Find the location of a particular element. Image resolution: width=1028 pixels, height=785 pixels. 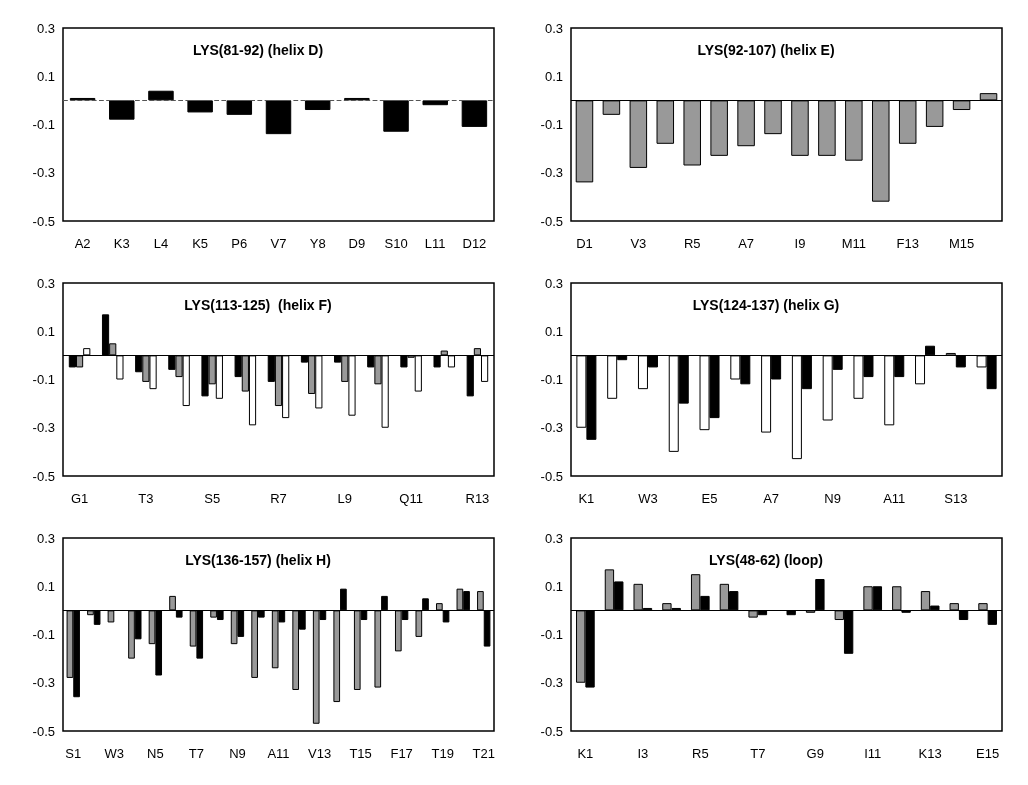

x-tick-label: I9 is located at coordinates (800, 243).